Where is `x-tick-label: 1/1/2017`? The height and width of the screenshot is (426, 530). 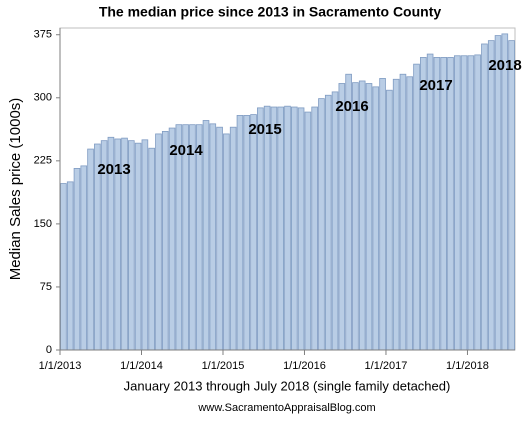
x-tick-label: 1/1/2017 is located at coordinates (386, 366).